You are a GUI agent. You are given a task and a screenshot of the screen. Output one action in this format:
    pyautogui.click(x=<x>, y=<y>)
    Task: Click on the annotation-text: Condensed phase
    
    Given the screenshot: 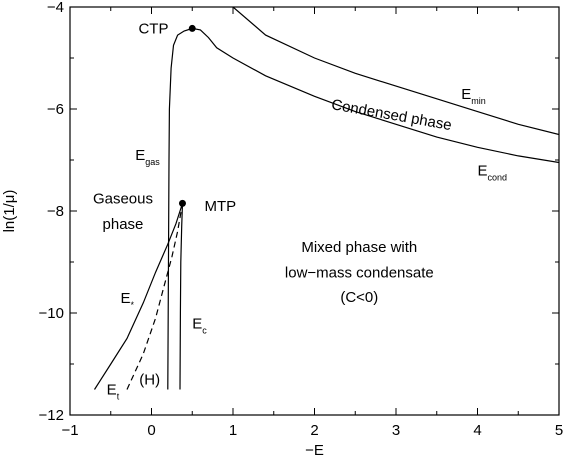 What is the action you would take?
    pyautogui.click(x=391, y=115)
    